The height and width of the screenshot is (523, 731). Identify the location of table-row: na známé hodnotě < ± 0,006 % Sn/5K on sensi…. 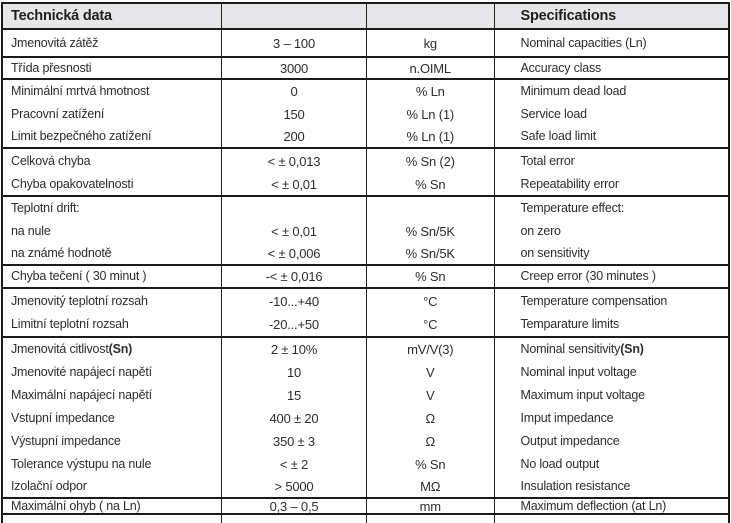
(365, 254).